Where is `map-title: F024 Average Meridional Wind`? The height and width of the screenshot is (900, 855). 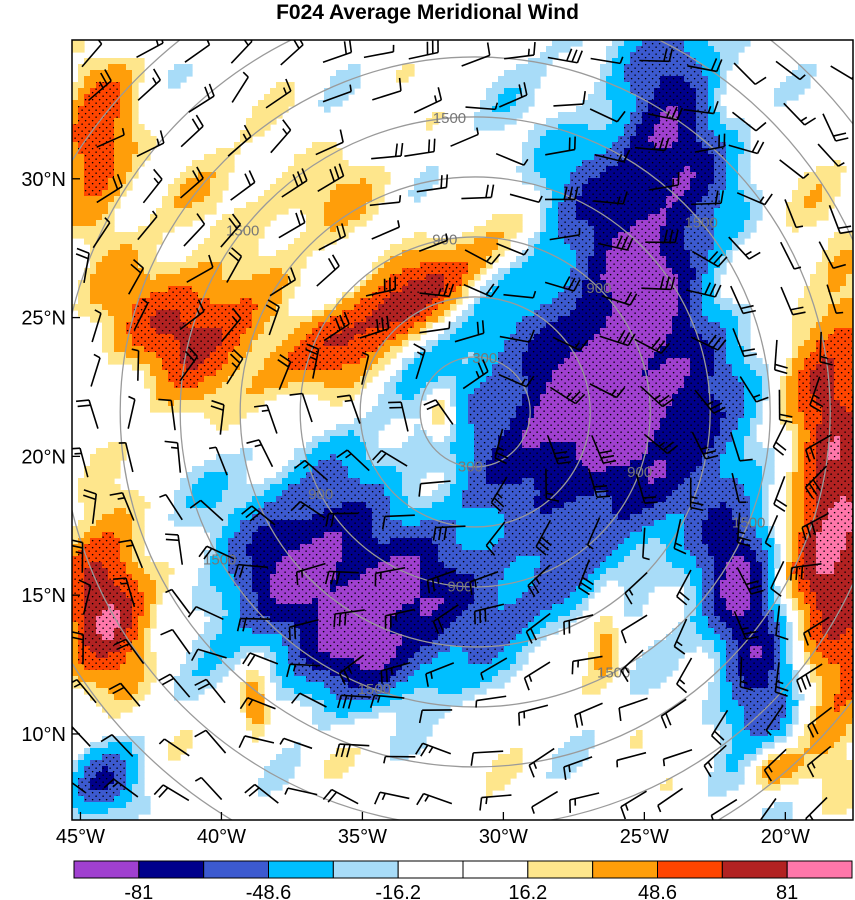
map-title: F024 Average Meridional Wind is located at coordinates (427, 12).